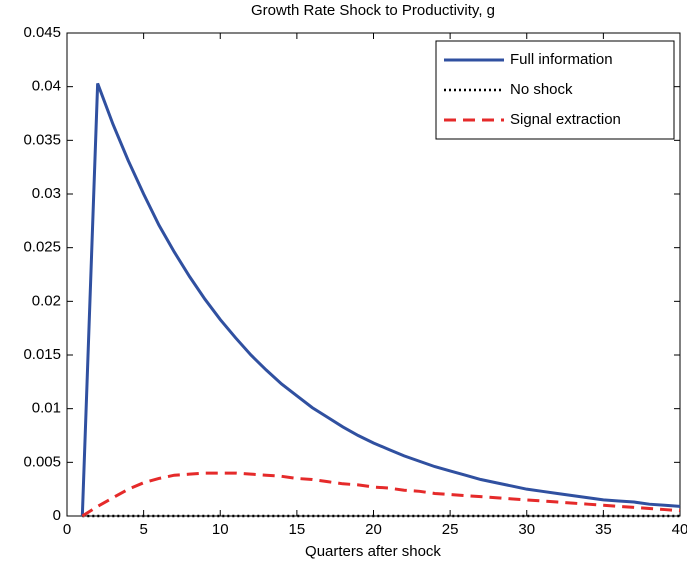  I want to click on y-tick-label: 0.04, so click(46, 86).